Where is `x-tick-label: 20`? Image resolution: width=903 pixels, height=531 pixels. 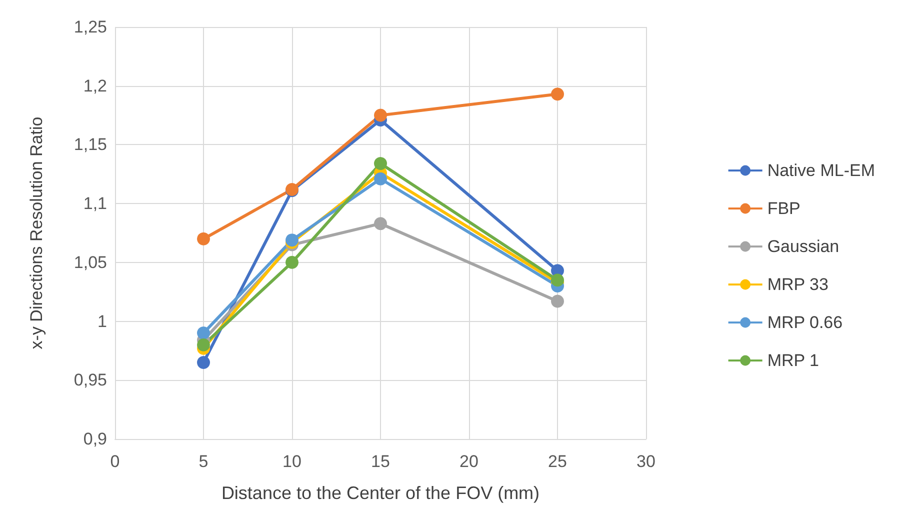
x-tick-label: 20 is located at coordinates (469, 461).